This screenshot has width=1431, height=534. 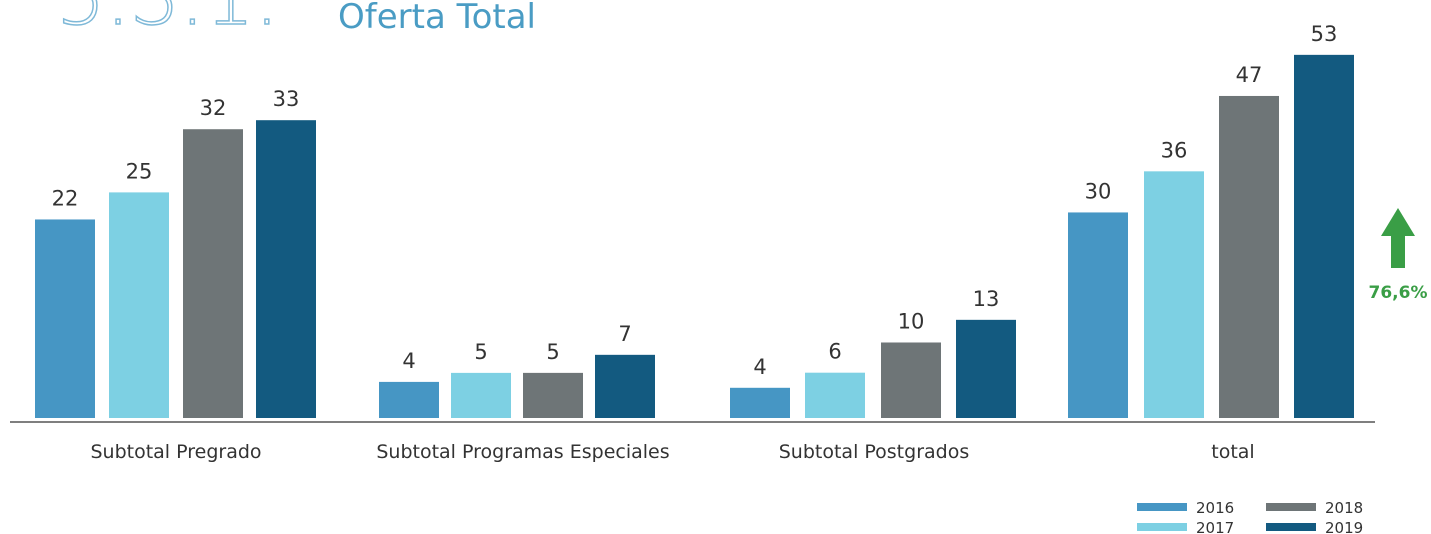 What do you see at coordinates (437, 18) in the screenshot?
I see `chart-title: Oferta Total` at bounding box center [437, 18].